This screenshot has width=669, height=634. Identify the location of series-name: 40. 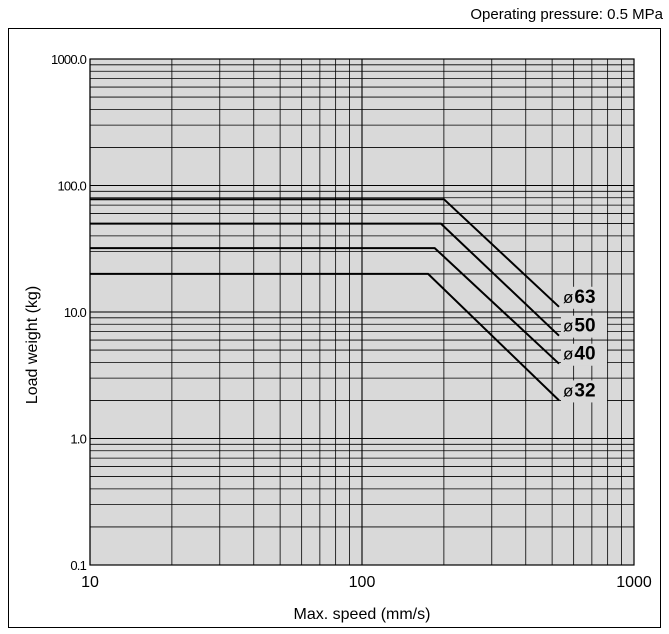
(584, 354).